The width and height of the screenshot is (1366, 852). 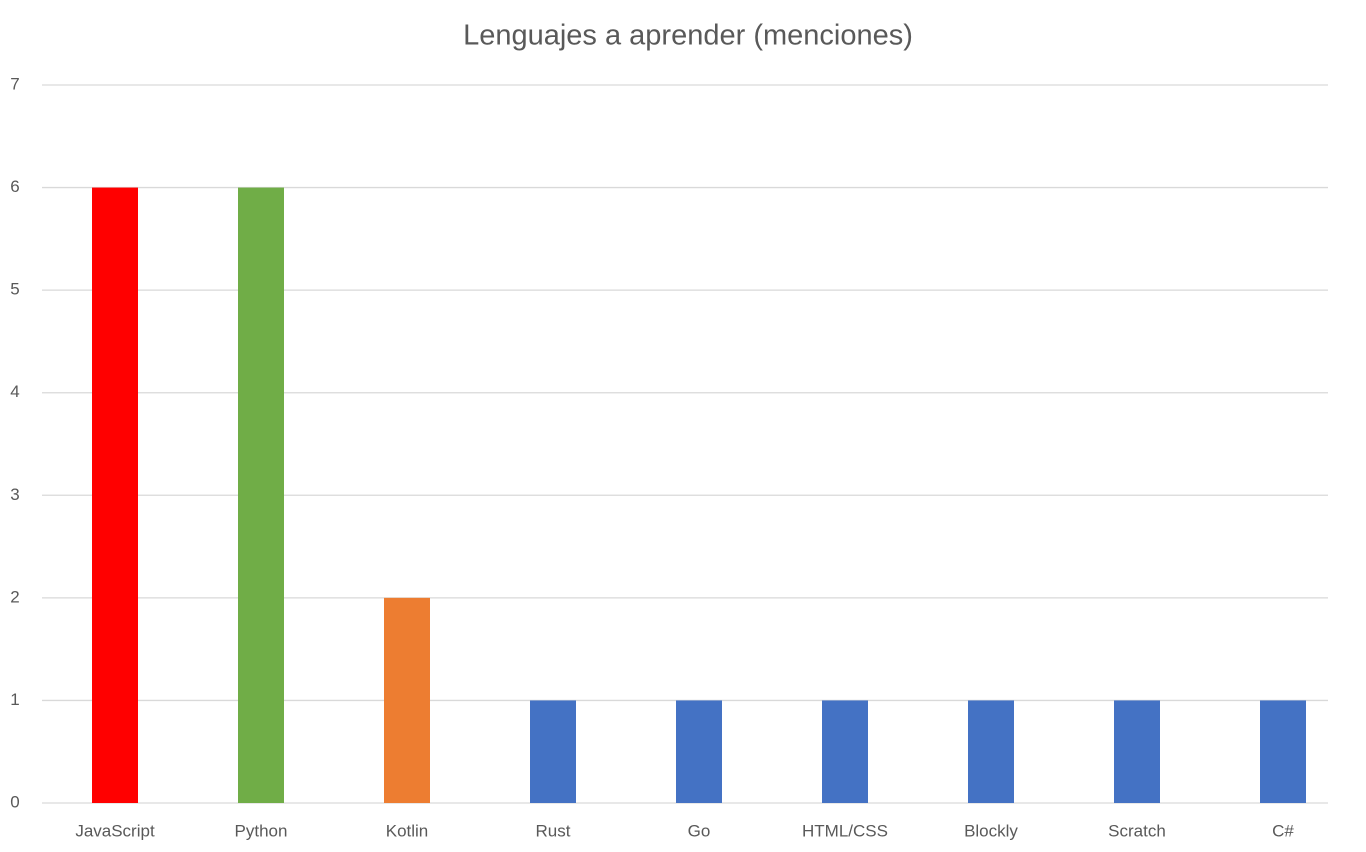 I want to click on x-tick-label: Rust, so click(x=553, y=830).